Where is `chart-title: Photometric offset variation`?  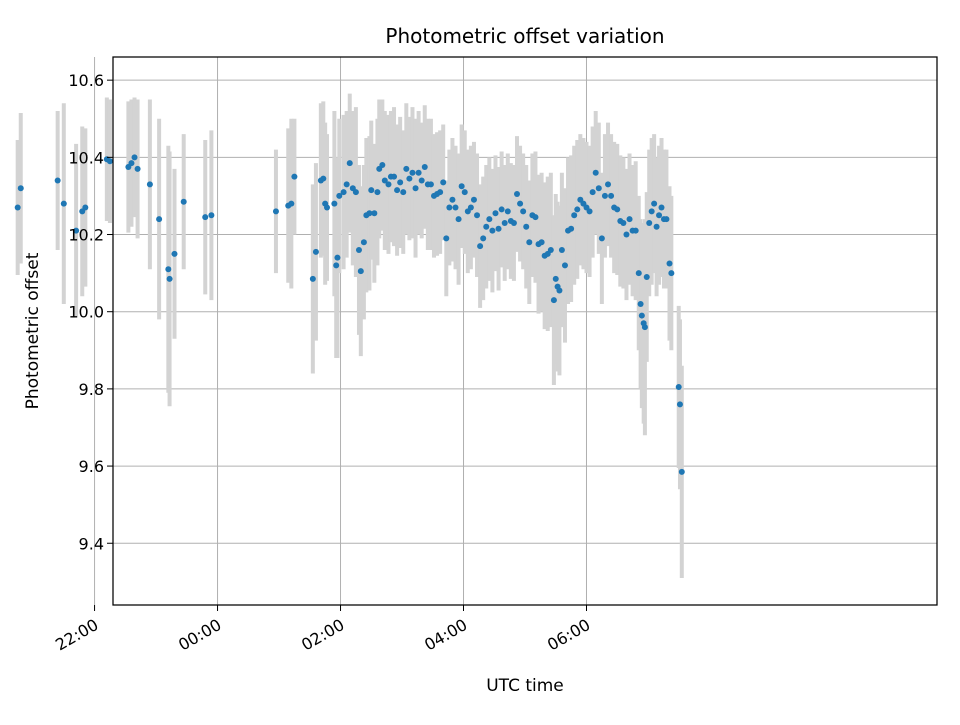 chart-title: Photometric offset variation is located at coordinates (524, 36).